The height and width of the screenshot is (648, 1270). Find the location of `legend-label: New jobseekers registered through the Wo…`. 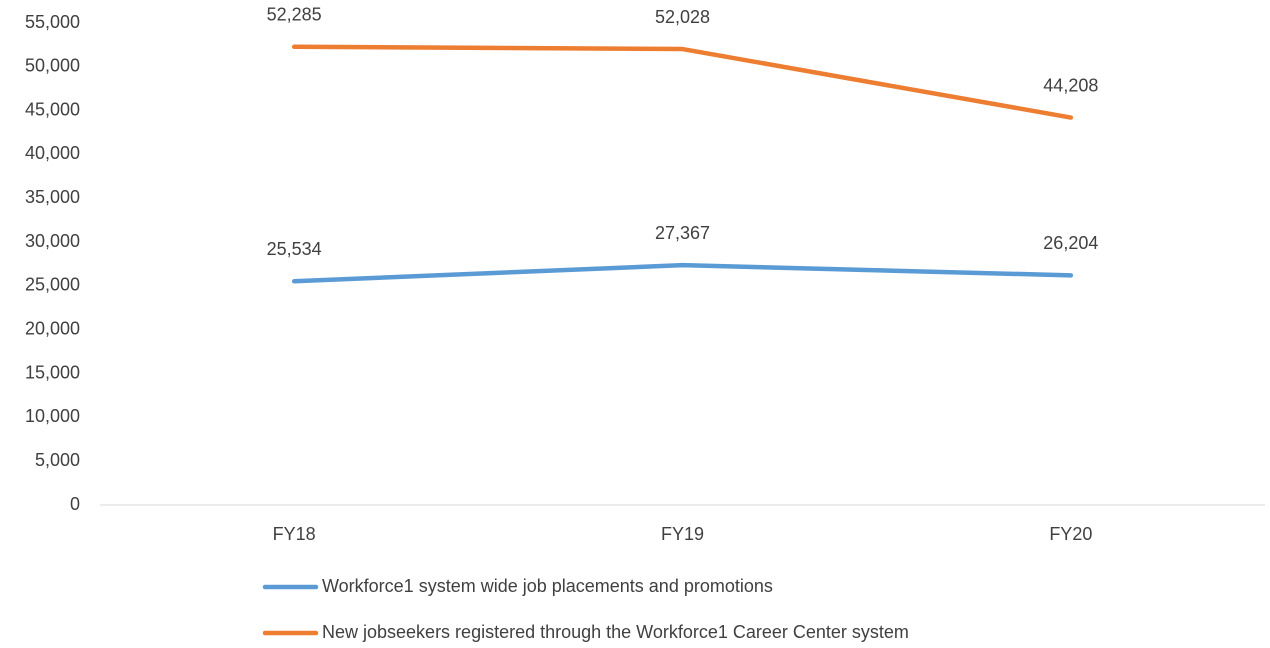

legend-label: New jobseekers registered through the Wo… is located at coordinates (615, 632).